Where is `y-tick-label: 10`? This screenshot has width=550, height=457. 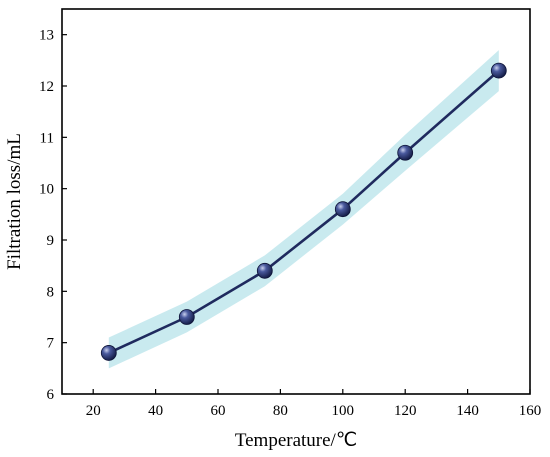 y-tick-label: 10 is located at coordinates (46, 190).